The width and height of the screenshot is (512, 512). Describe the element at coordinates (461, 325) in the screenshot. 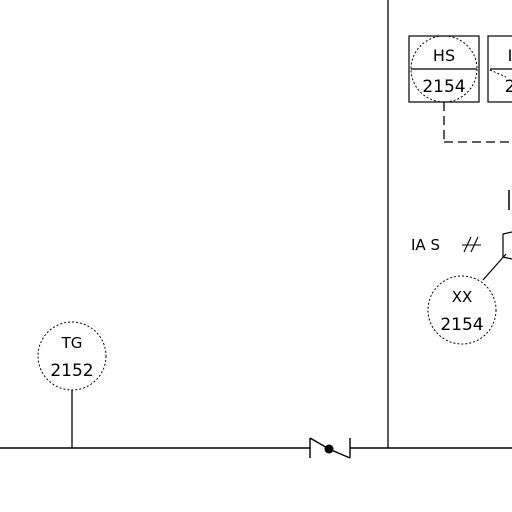

I see `xx-number-label: 2154` at that location.